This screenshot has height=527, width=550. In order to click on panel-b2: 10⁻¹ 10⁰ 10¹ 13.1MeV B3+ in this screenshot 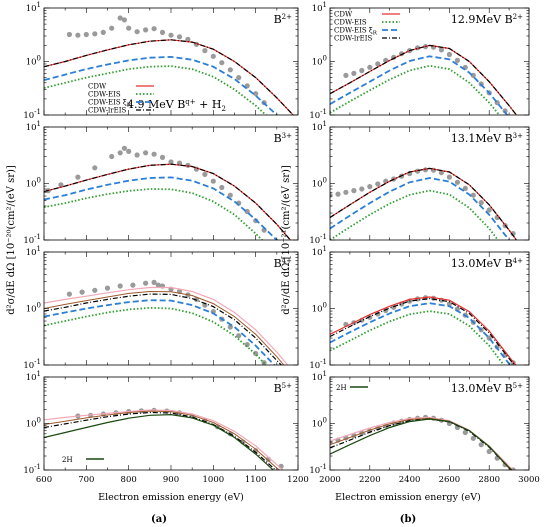, I will do `click(419, 183)`.